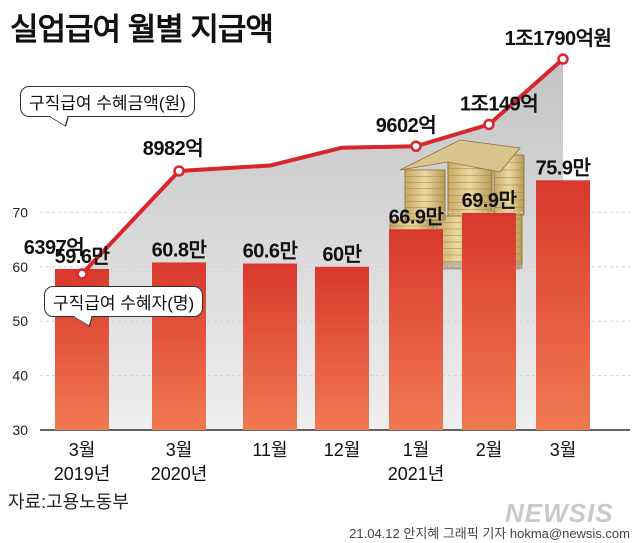  What do you see at coordinates (559, 513) in the screenshot?
I see `watermark-logo: NEWSIS` at bounding box center [559, 513].